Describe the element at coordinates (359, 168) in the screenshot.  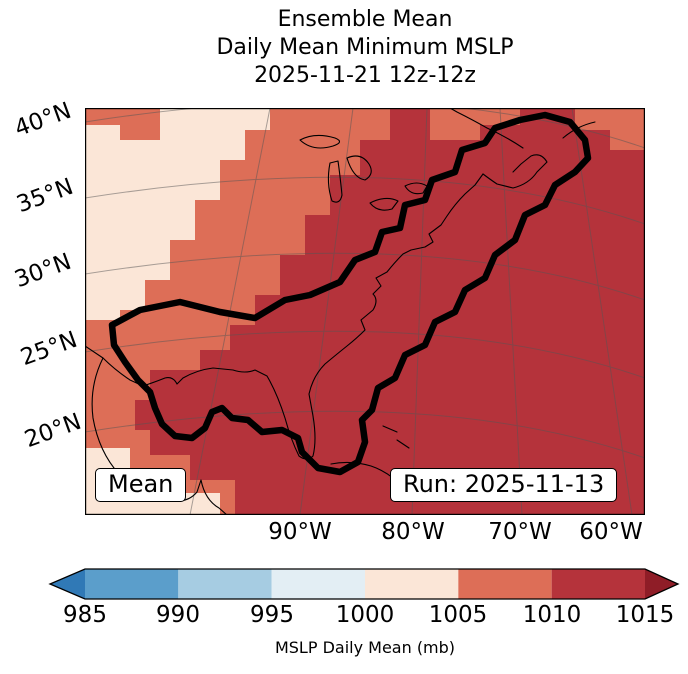
I see `lake-huron` at that location.